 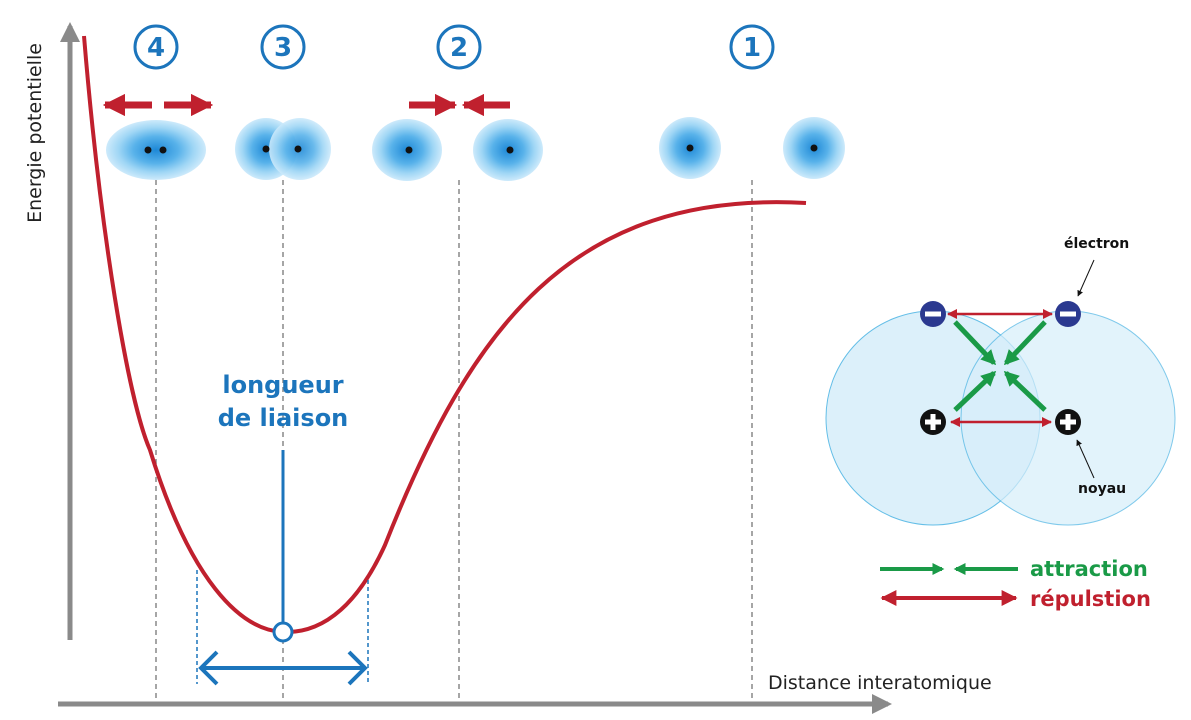 What do you see at coordinates (282, 385) in the screenshot?
I see `bond-length-label-line1: longueur` at bounding box center [282, 385].